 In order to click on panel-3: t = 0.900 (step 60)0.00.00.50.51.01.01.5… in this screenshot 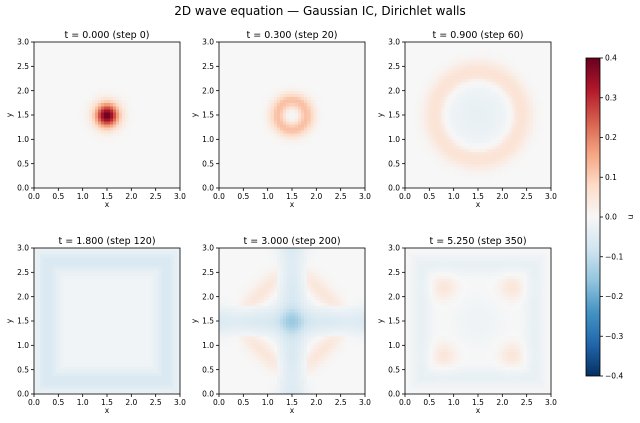, I will do `click(466, 119)`.